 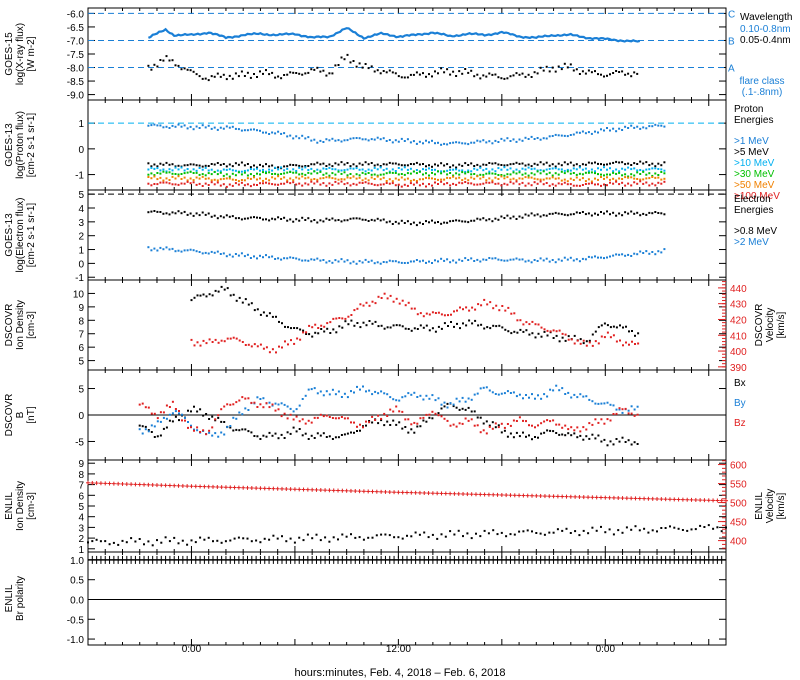 I want to click on panel-frame, so click(x=407, y=235).